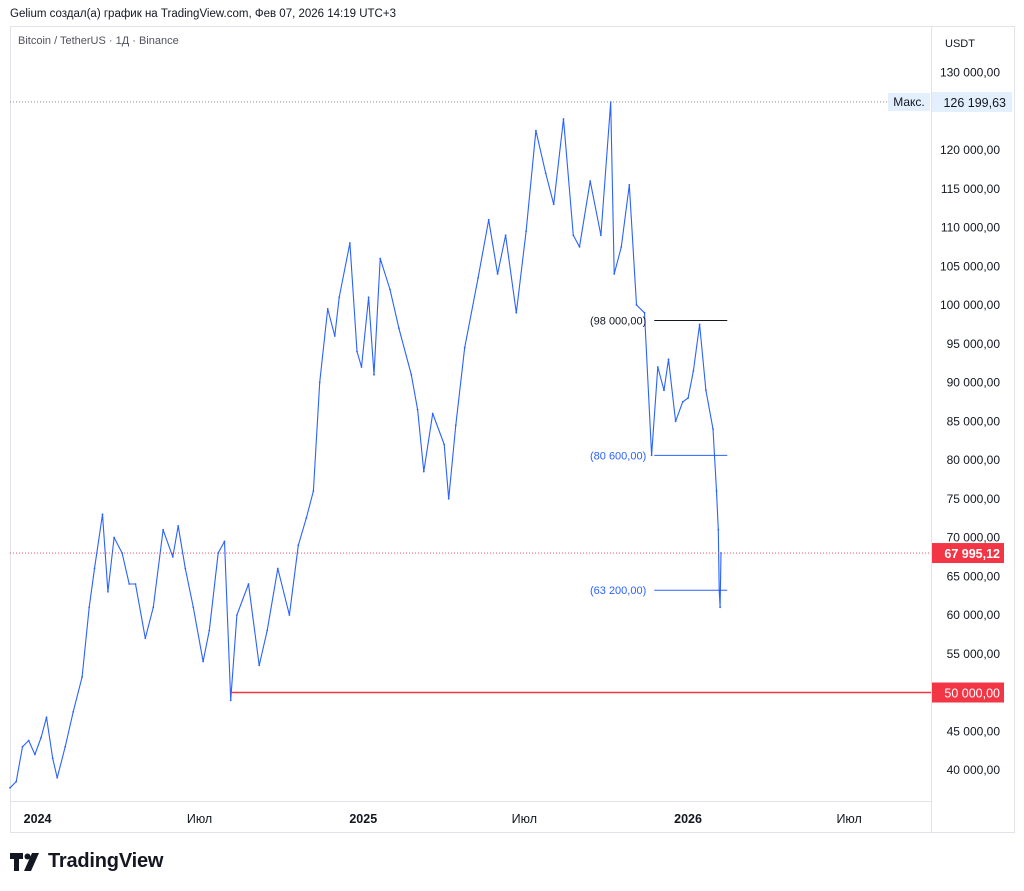  I want to click on last-price-badge, so click(968, 553).